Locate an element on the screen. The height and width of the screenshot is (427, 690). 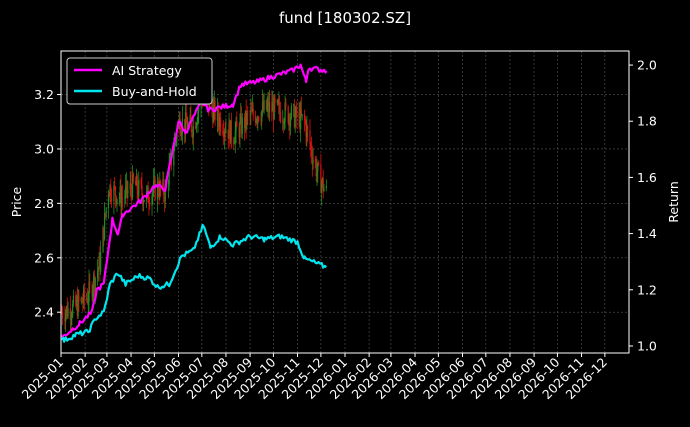
y-left-axis-label: Price is located at coordinates (16, 201).